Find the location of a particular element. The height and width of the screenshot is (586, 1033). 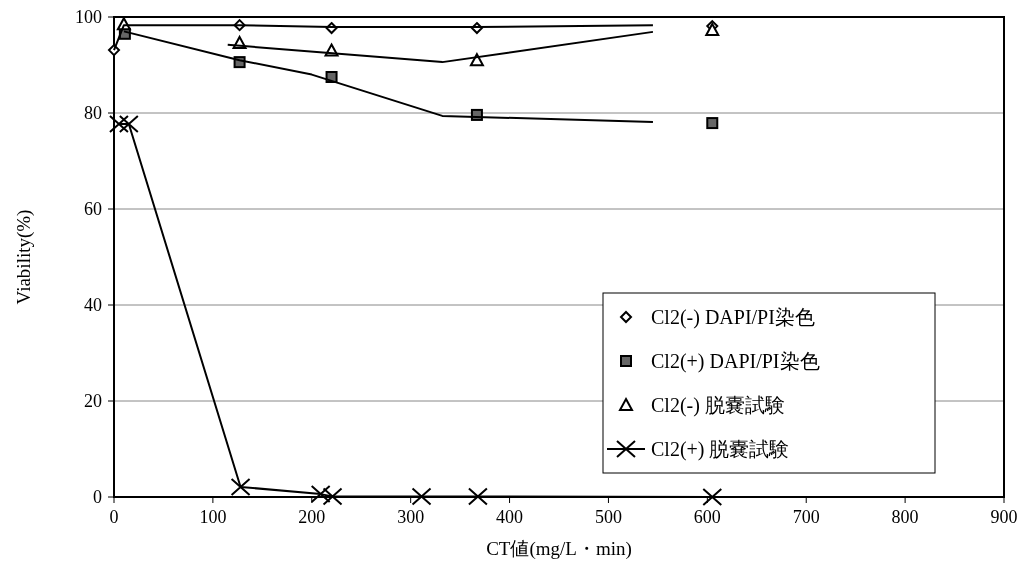

y-tick-label: 0 is located at coordinates (97, 497).